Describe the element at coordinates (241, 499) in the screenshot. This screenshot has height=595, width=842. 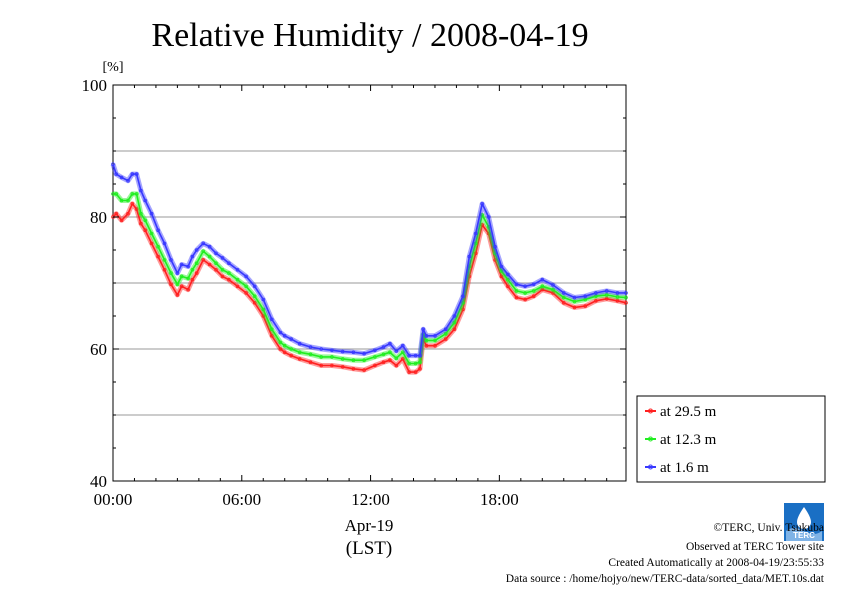
I see `x-tick-label: 06:00` at that location.